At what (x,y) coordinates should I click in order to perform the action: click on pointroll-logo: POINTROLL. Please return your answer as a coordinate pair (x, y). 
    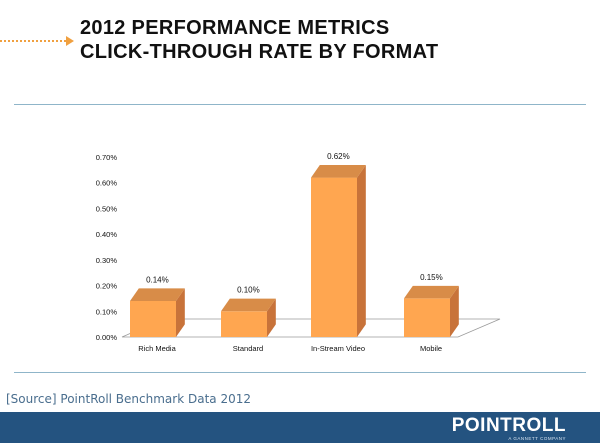
    Looking at the image, I should click on (508, 425).